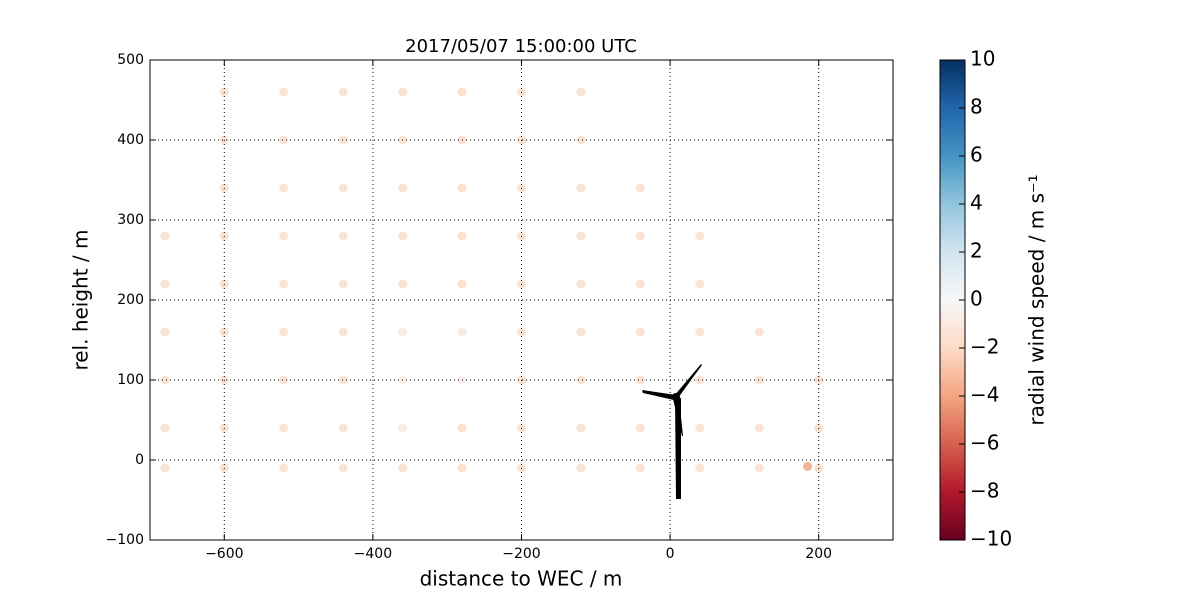  I want to click on y-tick-label: 0, so click(139, 460).